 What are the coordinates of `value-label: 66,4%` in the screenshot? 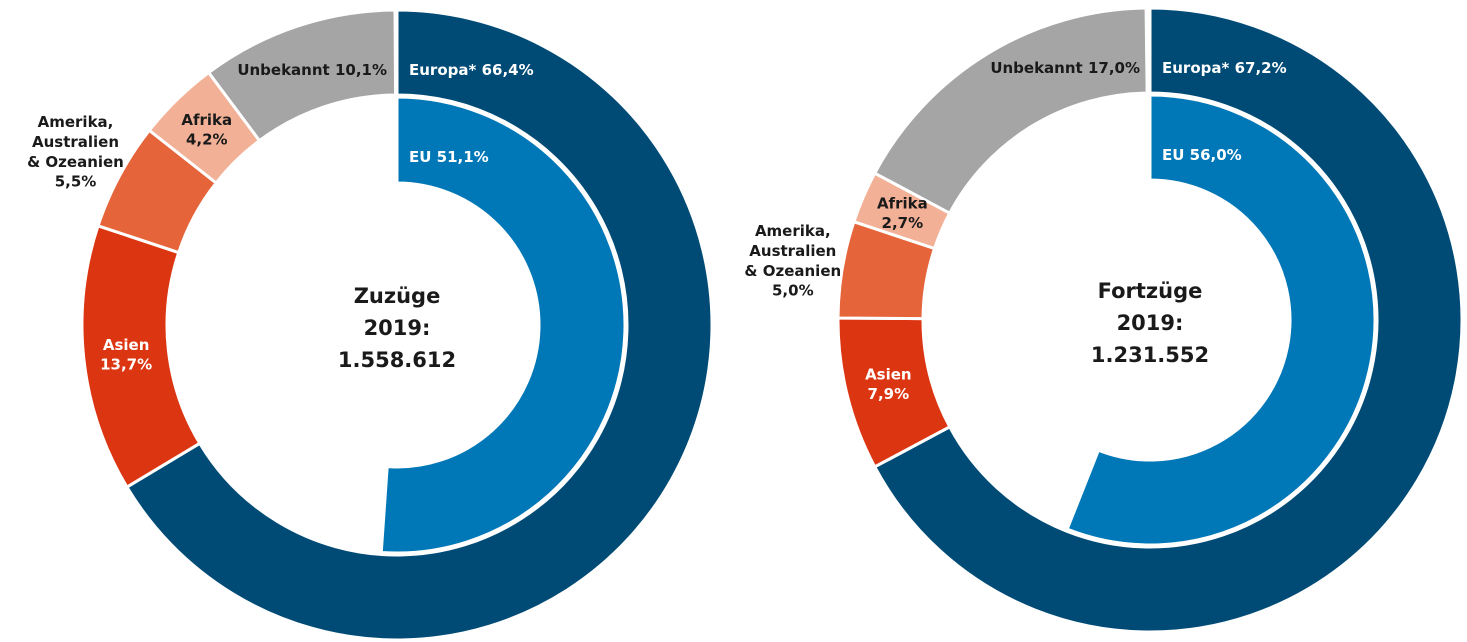 It's located at (508, 70).